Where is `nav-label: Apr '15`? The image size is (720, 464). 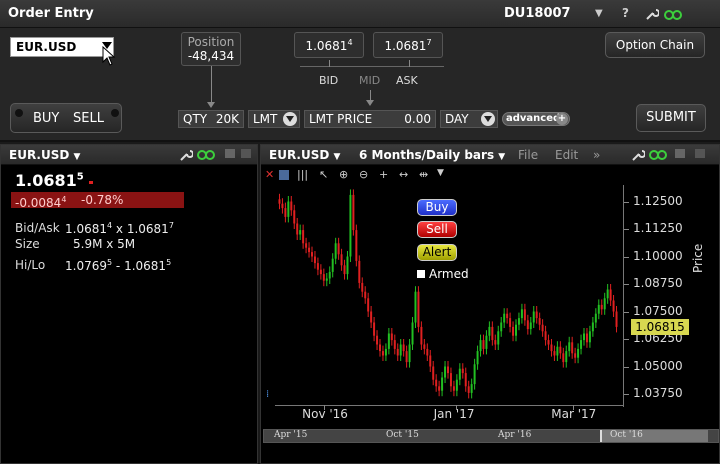
nav-label: Apr '15 is located at coordinates (291, 435).